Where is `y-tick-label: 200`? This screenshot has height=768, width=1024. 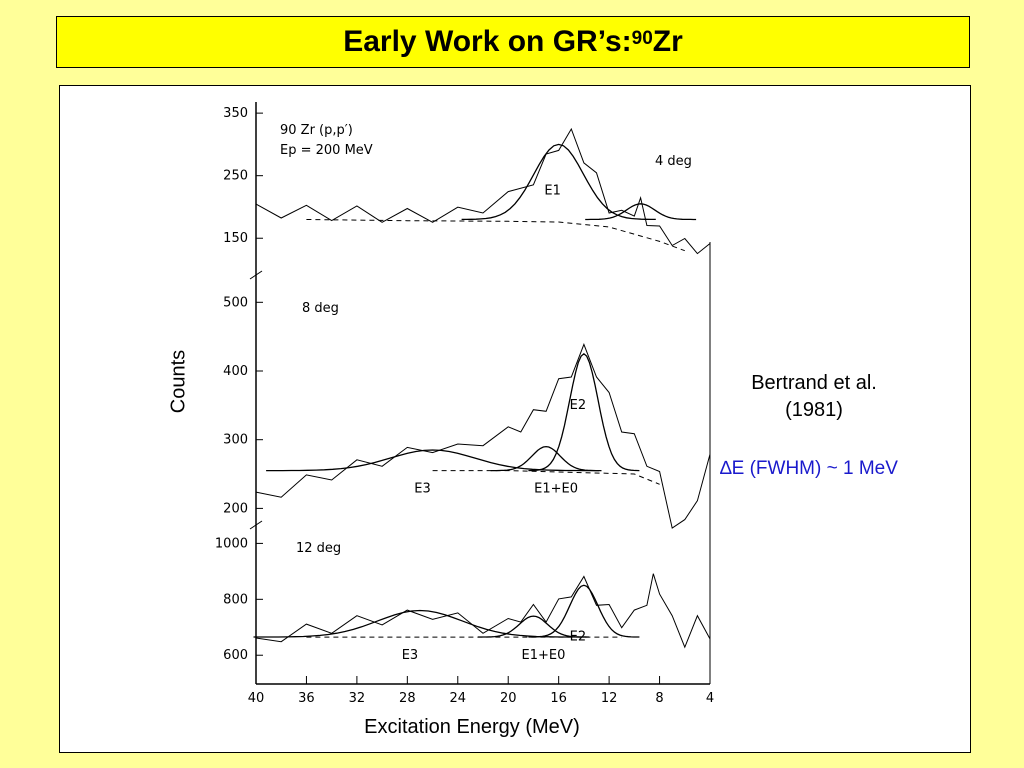
y-tick-label: 200 is located at coordinates (235, 508).